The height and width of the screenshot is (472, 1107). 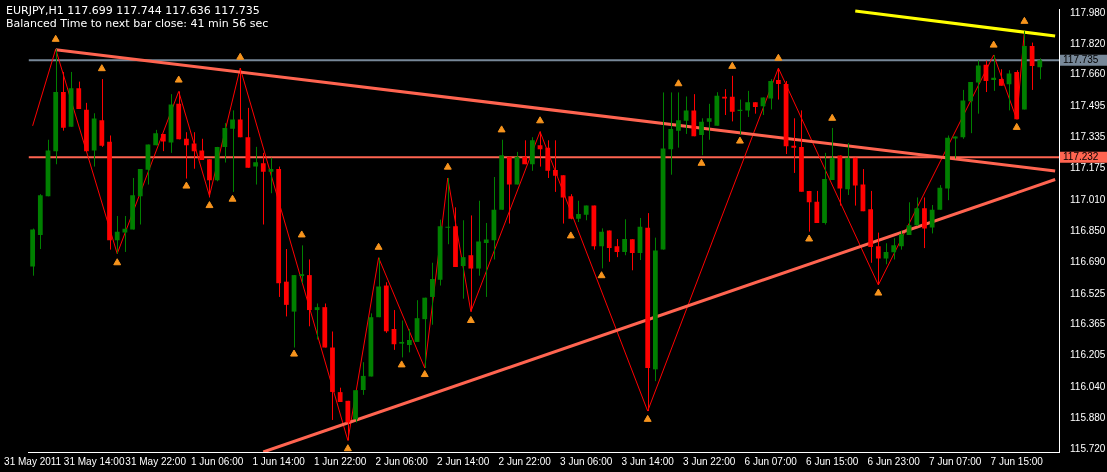 What do you see at coordinates (955, 461) in the screenshot?
I see `x-tick-label: 7 Jun 07:00` at bounding box center [955, 461].